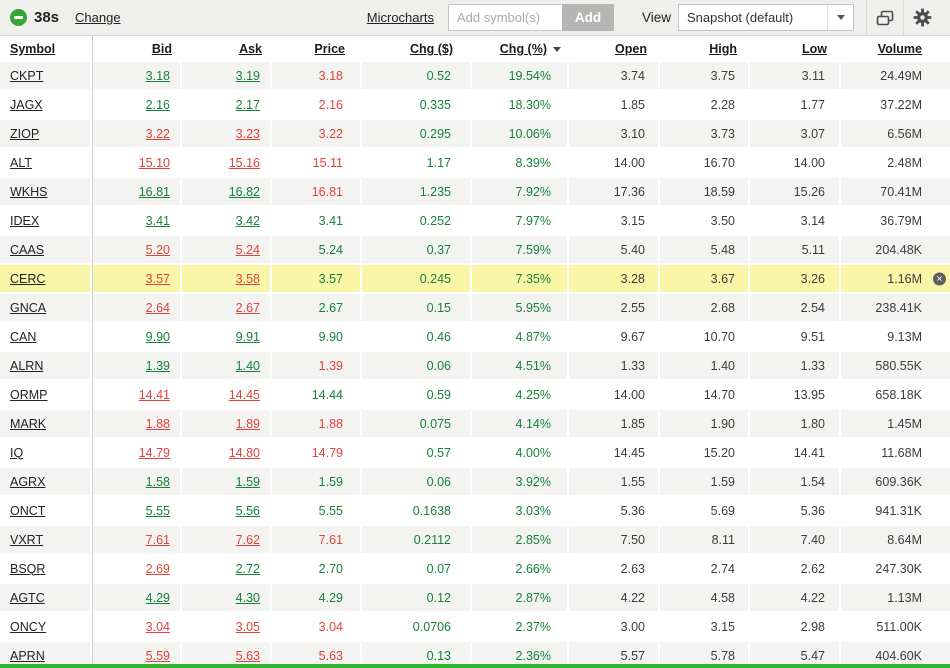 Image resolution: width=950 pixels, height=668 pixels. Describe the element at coordinates (27, 365) in the screenshot. I see `symbol-link: ALRN` at that location.